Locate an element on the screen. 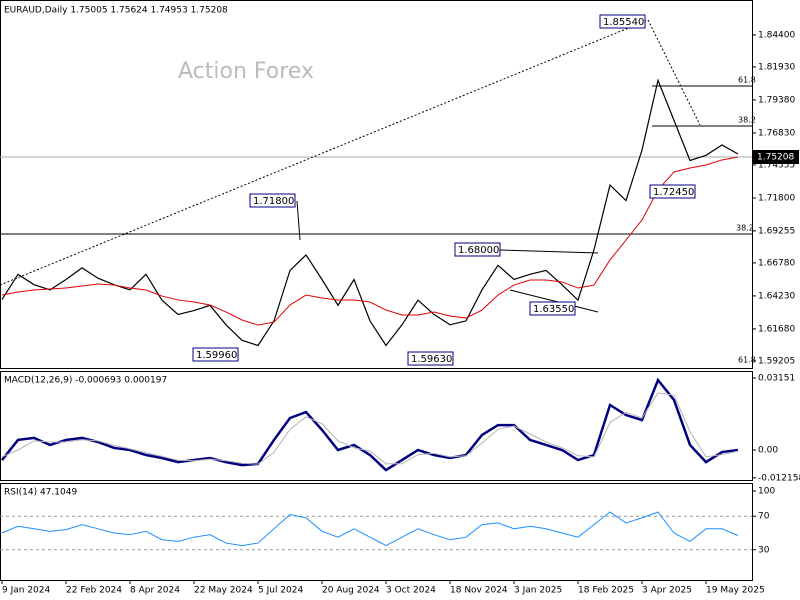 This screenshot has height=600, width=800. price-tag-box is located at coordinates (776, 157).